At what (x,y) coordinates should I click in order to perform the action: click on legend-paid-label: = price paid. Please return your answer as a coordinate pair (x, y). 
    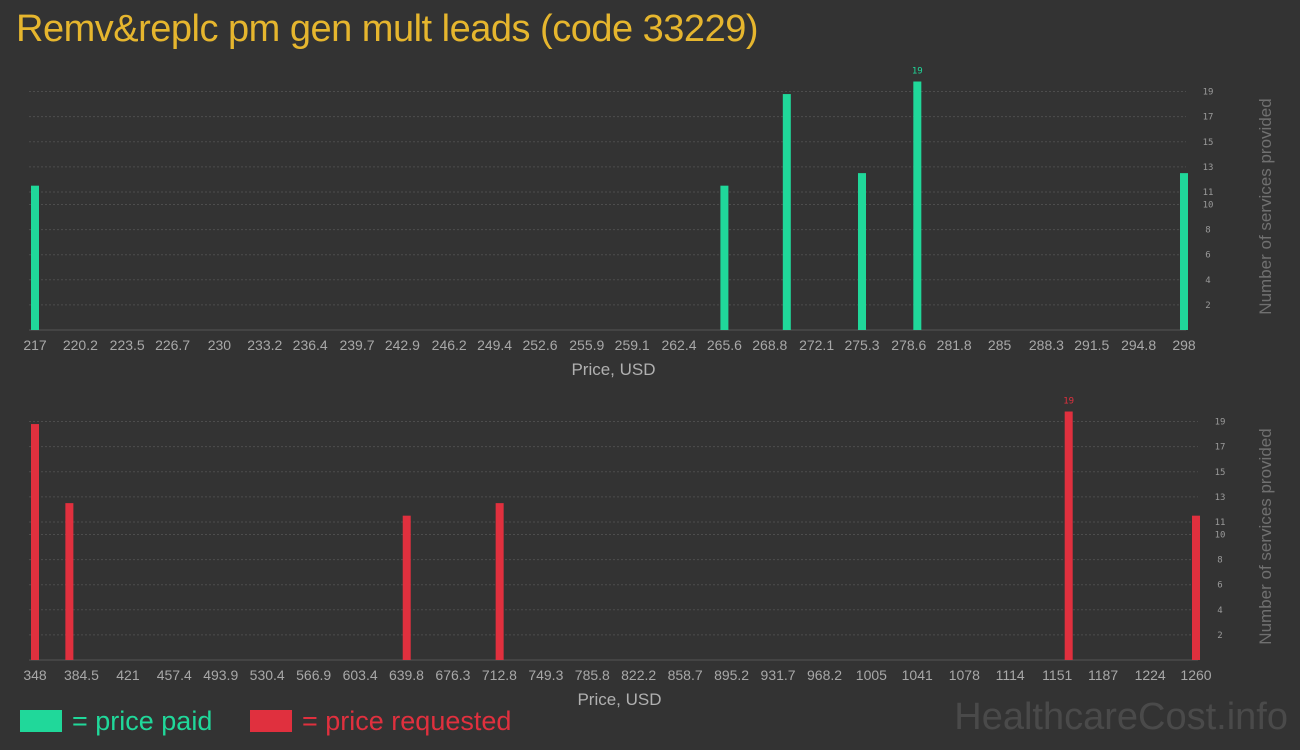
    Looking at the image, I should click on (142, 720).